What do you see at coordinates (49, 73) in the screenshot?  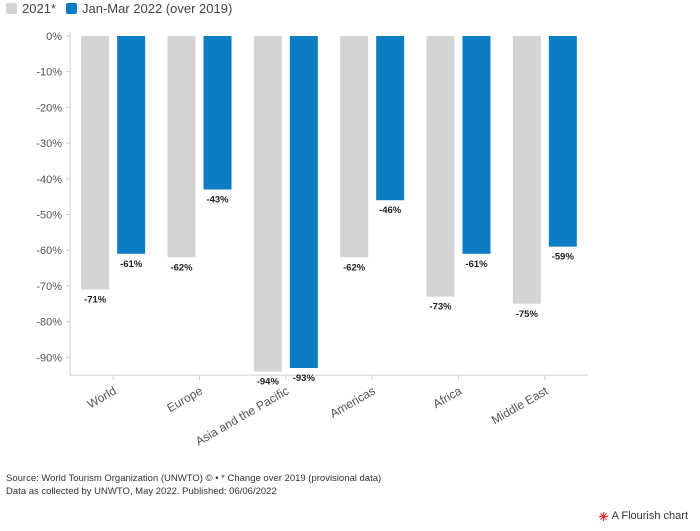 I see `y-tick-label: -10%` at bounding box center [49, 73].